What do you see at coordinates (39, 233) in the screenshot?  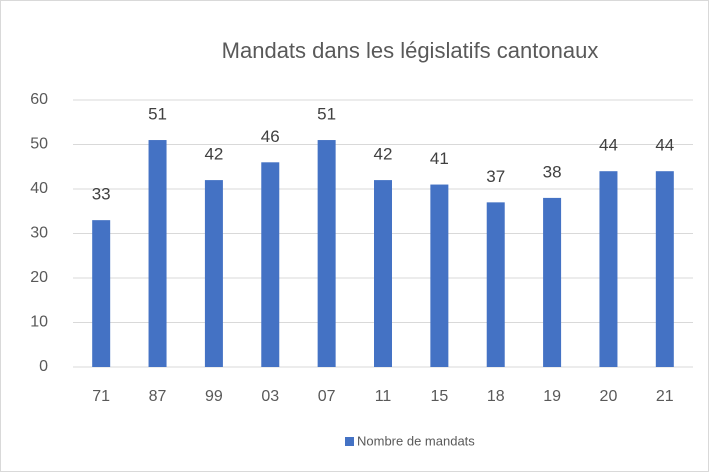 I see `y-tick-label: 30` at bounding box center [39, 233].